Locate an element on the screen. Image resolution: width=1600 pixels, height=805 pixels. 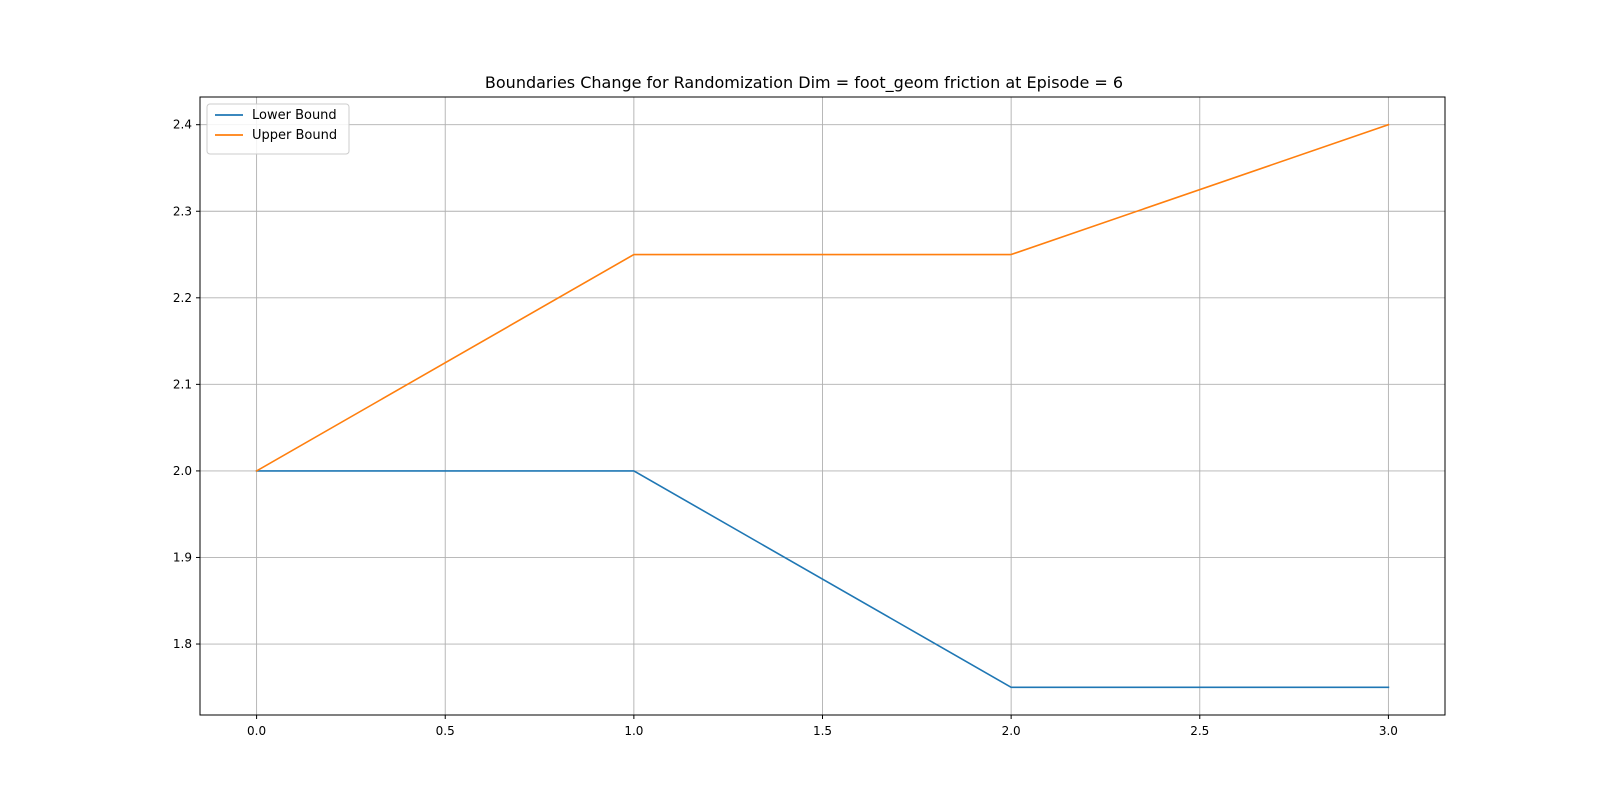
legend-box is located at coordinates (278, 129).